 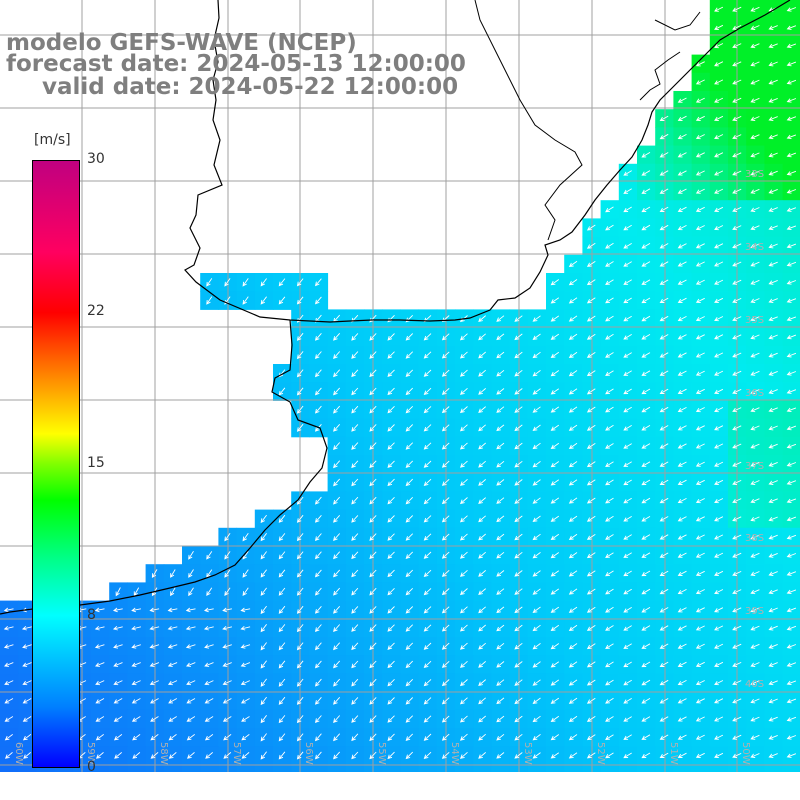 I want to click on colorbar-tick-0: 0, so click(x=91, y=767).